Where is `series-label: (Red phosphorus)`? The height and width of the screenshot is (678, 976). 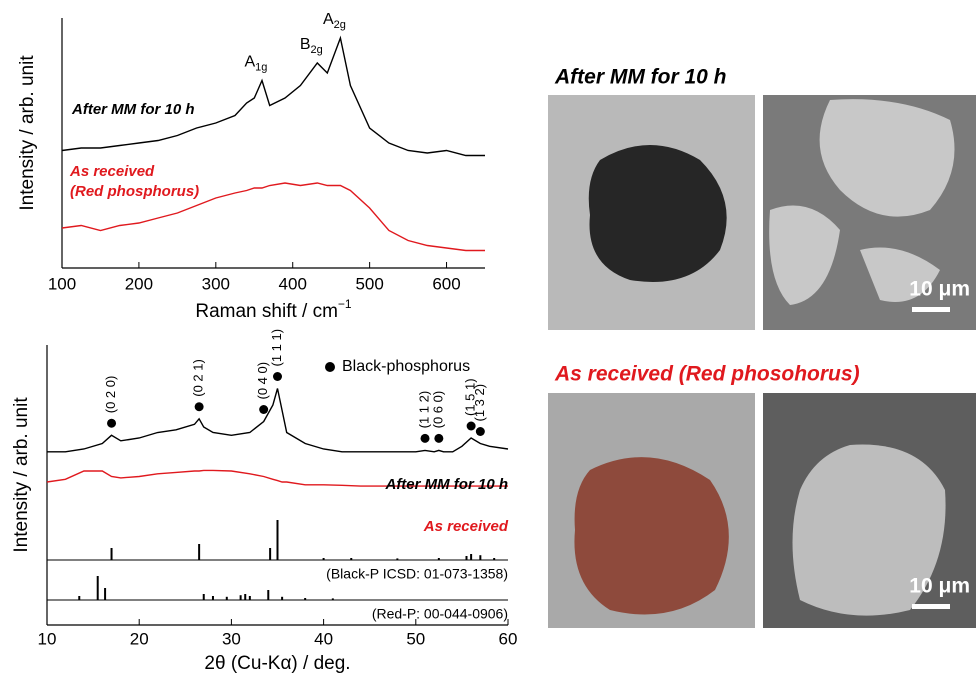 series-label: (Red phosphorus) is located at coordinates (134, 191).